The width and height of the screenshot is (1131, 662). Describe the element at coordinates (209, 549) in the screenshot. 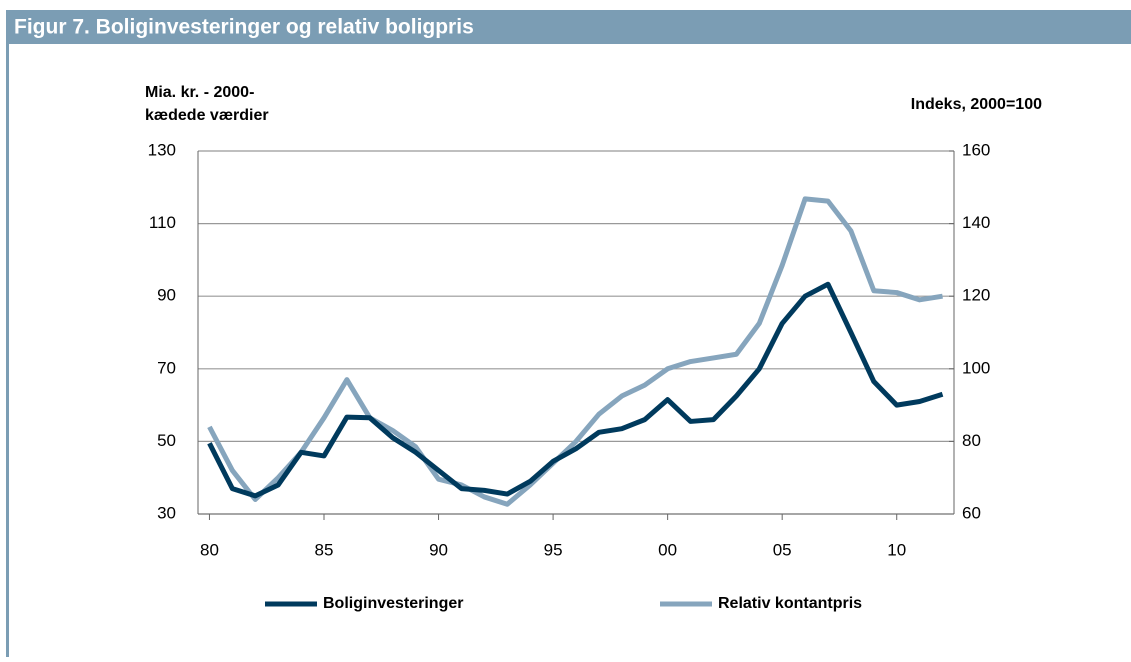

I see `x-tick-label: 80` at that location.